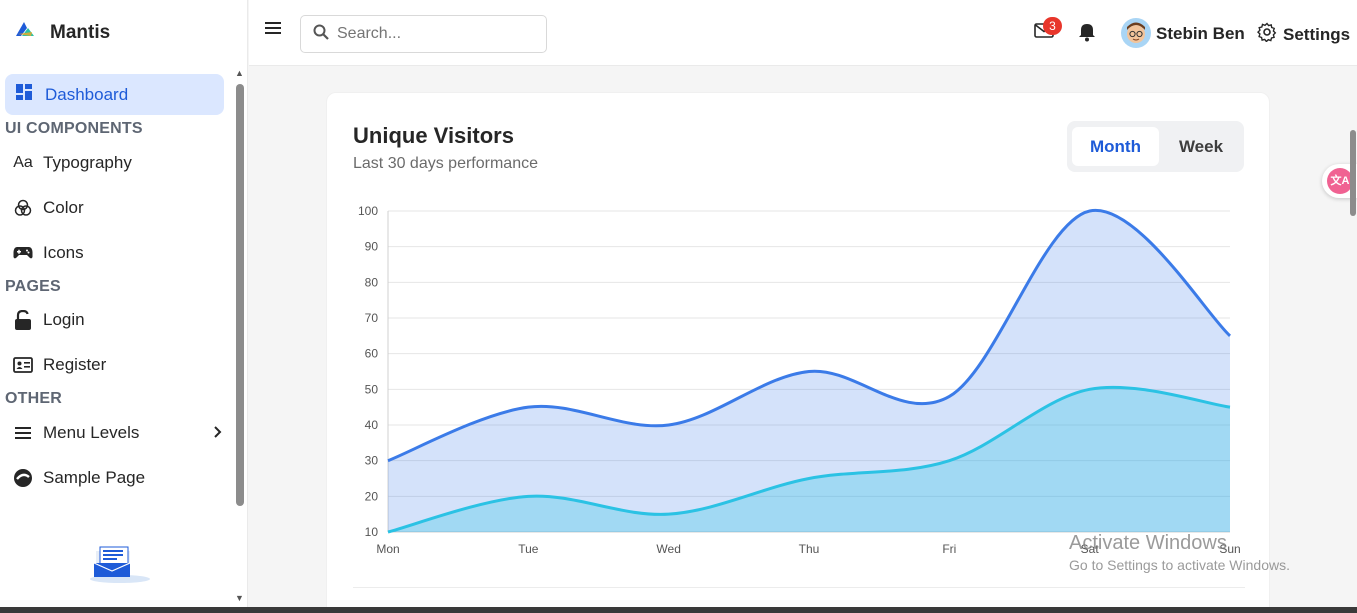  Describe the element at coordinates (23, 162) in the screenshot. I see `typography-icon: Aa` at that location.